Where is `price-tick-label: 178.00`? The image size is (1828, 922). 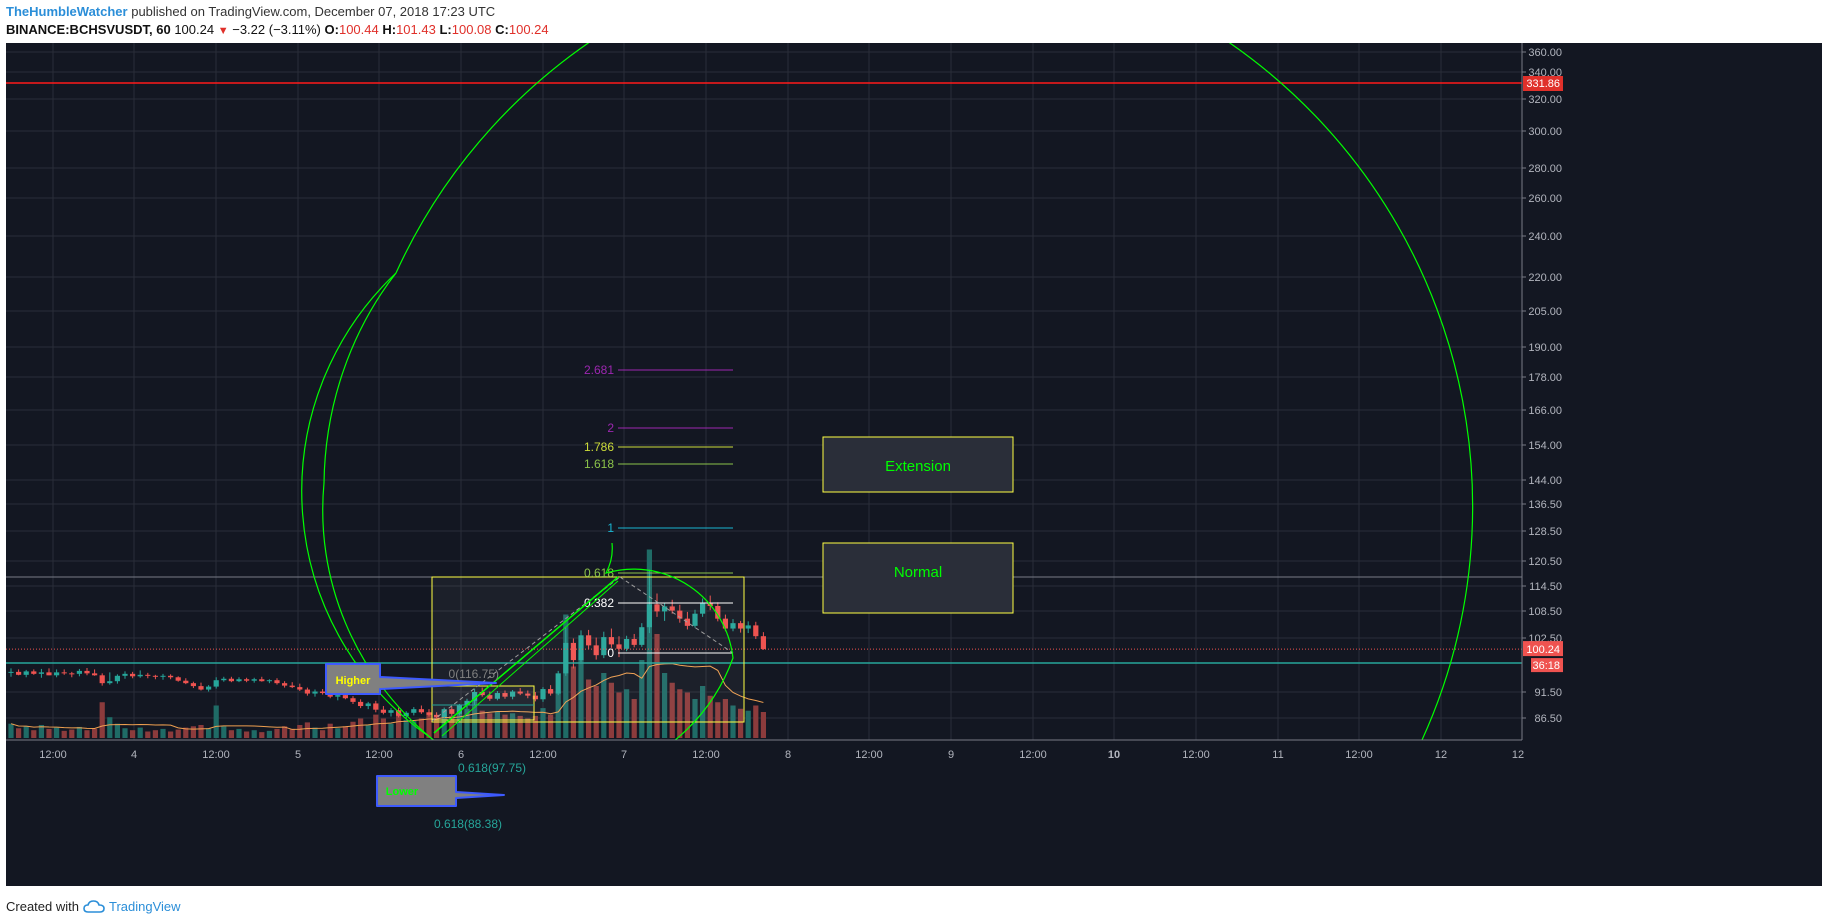 price-tick-label: 178.00 is located at coordinates (1545, 378).